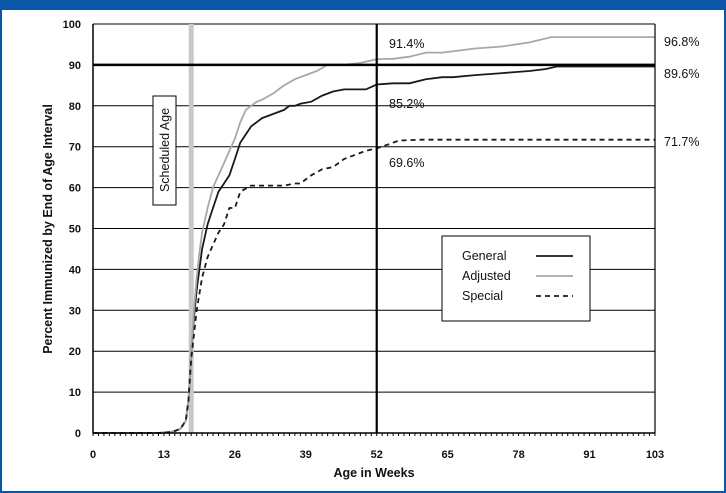  What do you see at coordinates (518, 455) in the screenshot?
I see `x-tick-label-78: 78` at bounding box center [518, 455].